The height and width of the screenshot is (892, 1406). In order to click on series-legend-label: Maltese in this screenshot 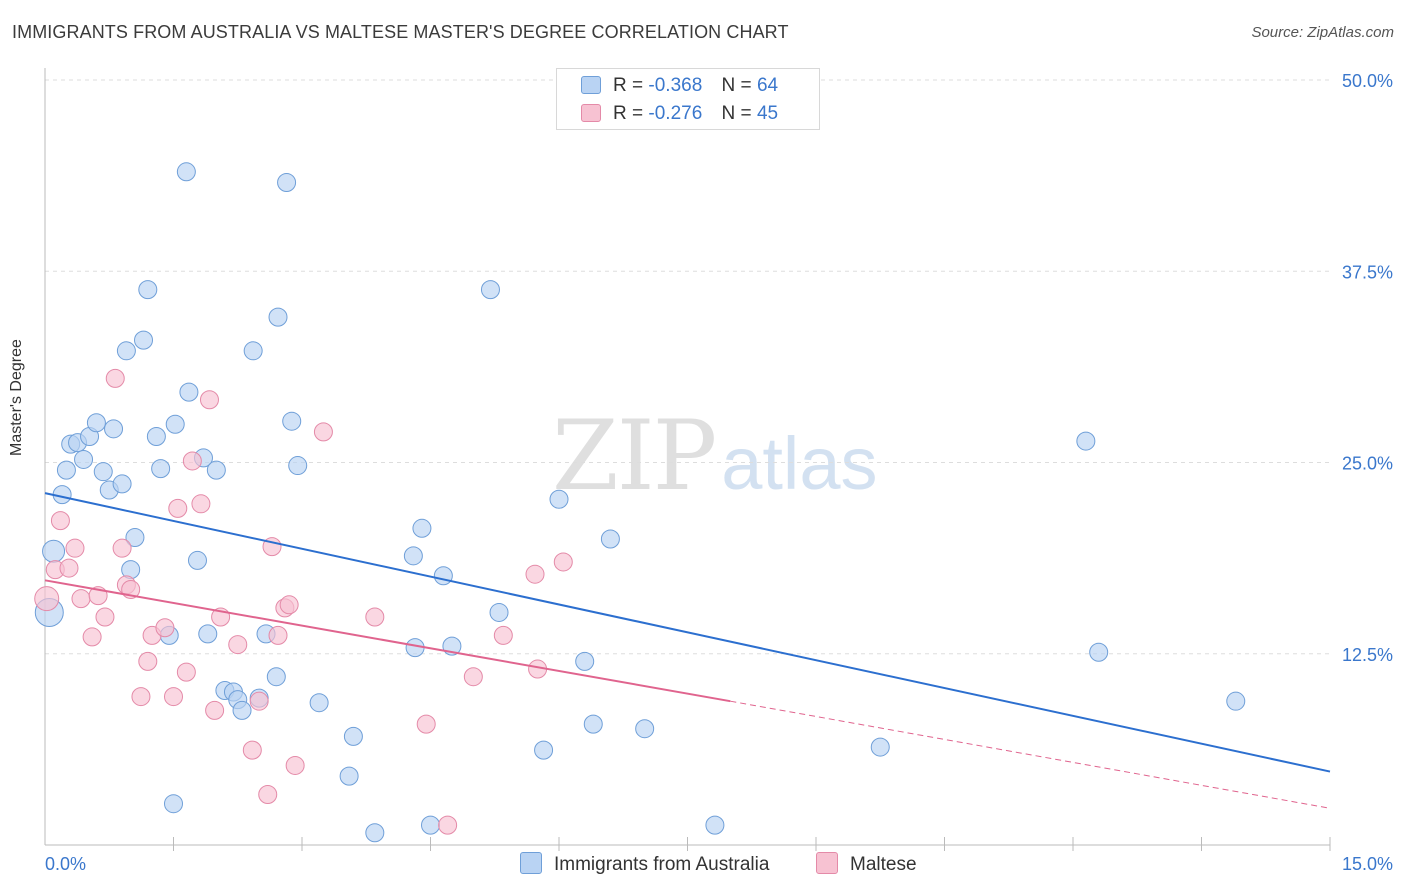, I will do `click(883, 864)`.